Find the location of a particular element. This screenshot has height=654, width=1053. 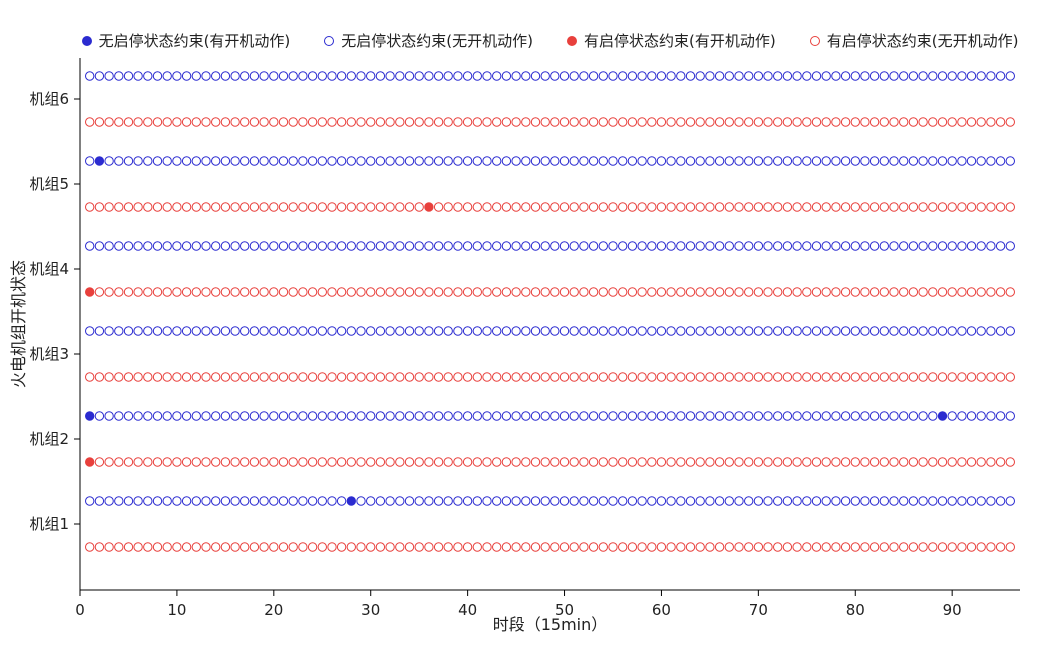

y-tick-label: 机组2 is located at coordinates (49, 439).